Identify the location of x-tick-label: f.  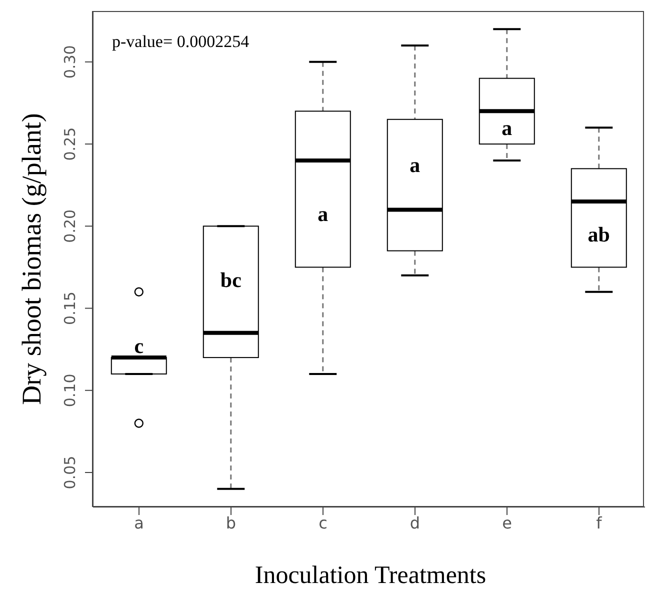
(599, 522).